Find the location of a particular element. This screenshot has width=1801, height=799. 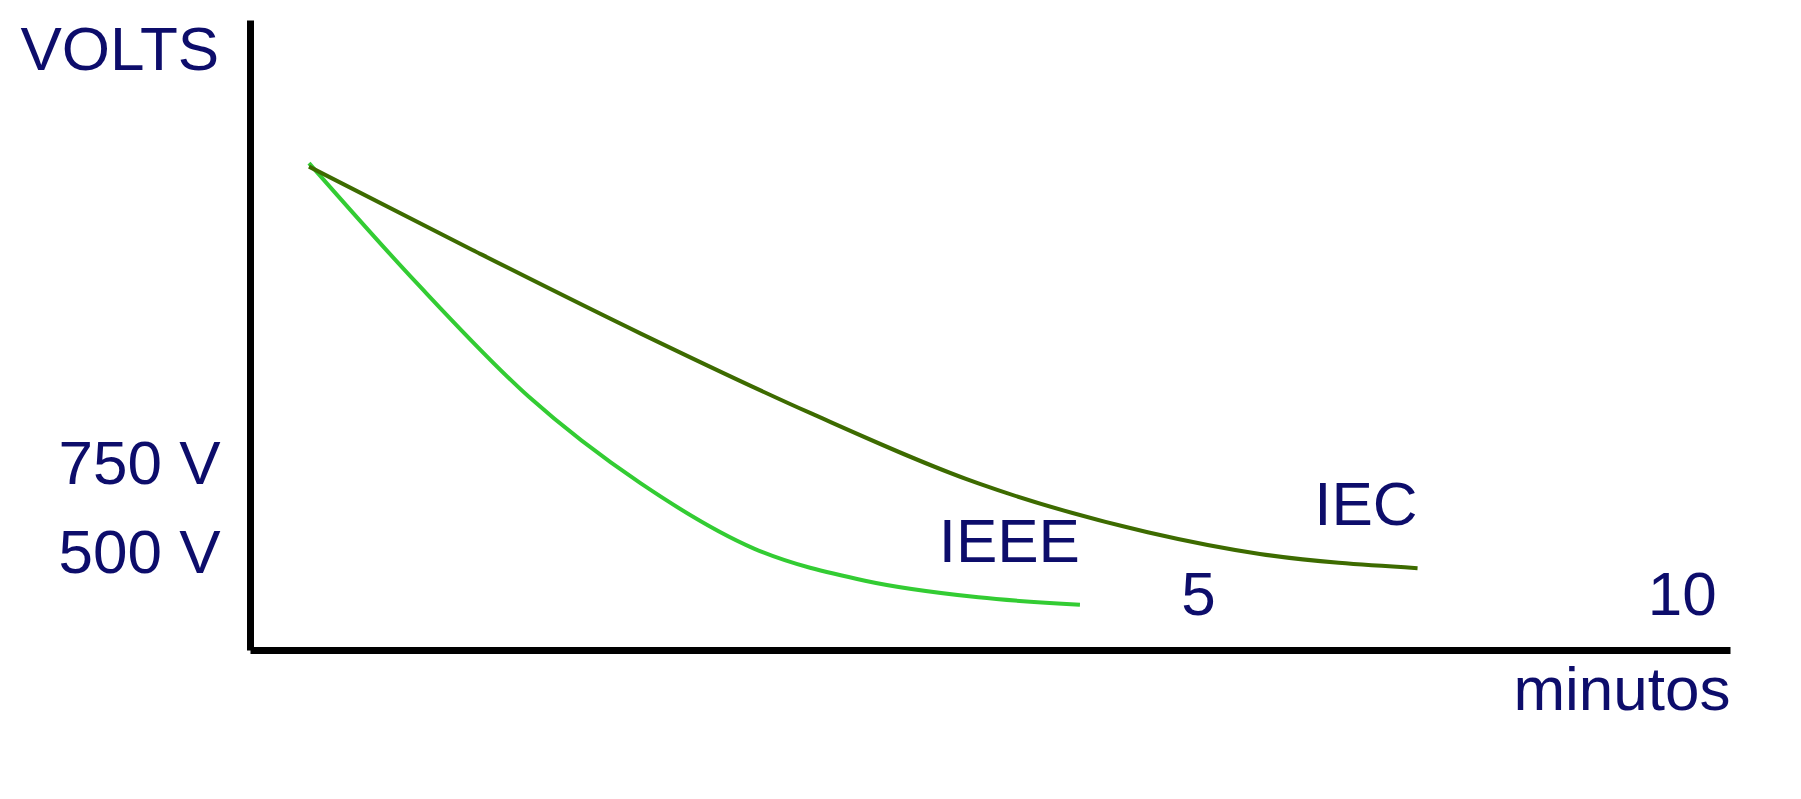

y-axis-title: VOLTS is located at coordinates (120, 48).